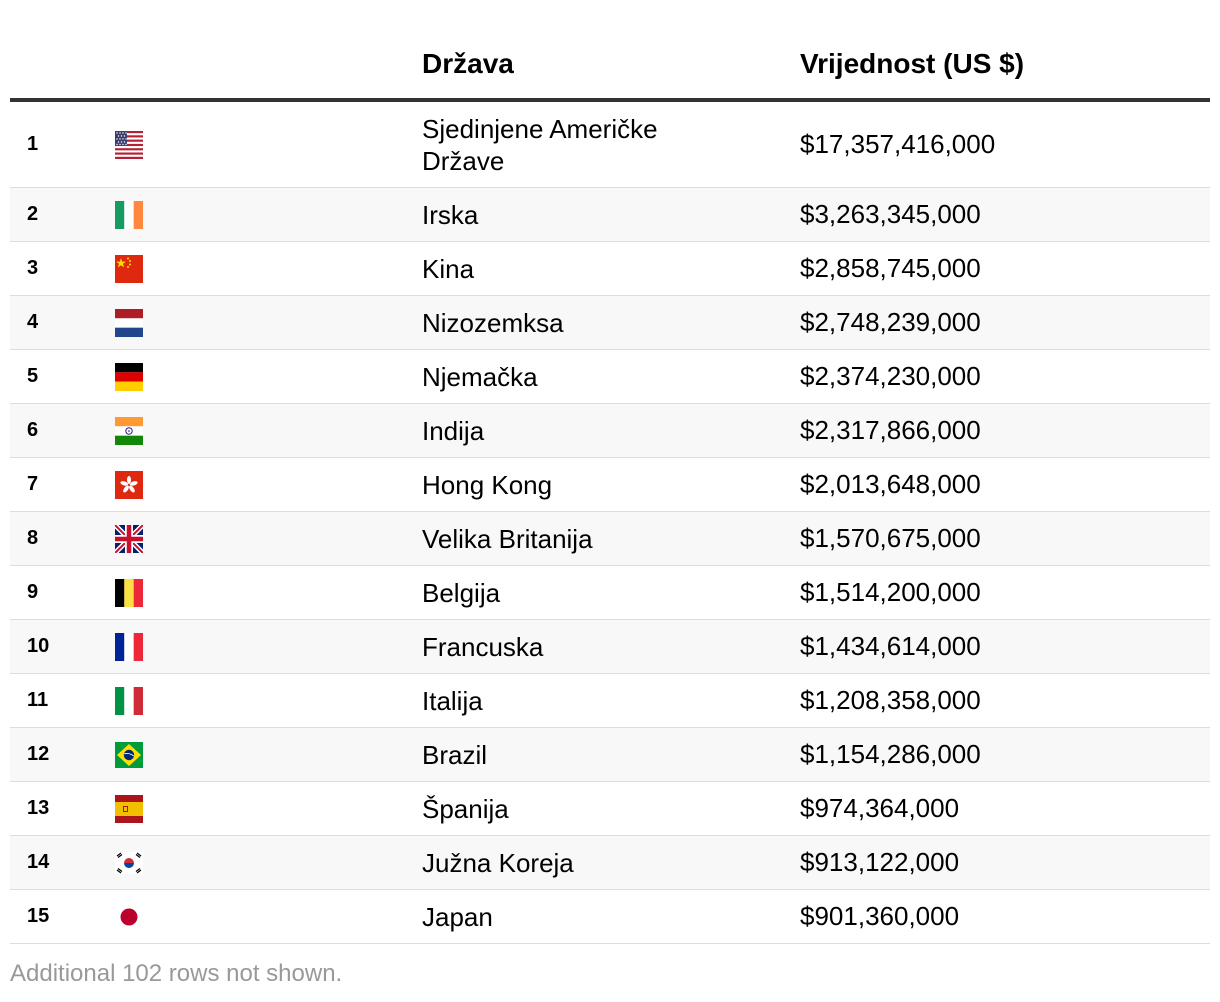 This screenshot has width=1220, height=1002. Describe the element at coordinates (176, 973) in the screenshot. I see `table-footnote: Additional 102 rows not shown.` at that location.